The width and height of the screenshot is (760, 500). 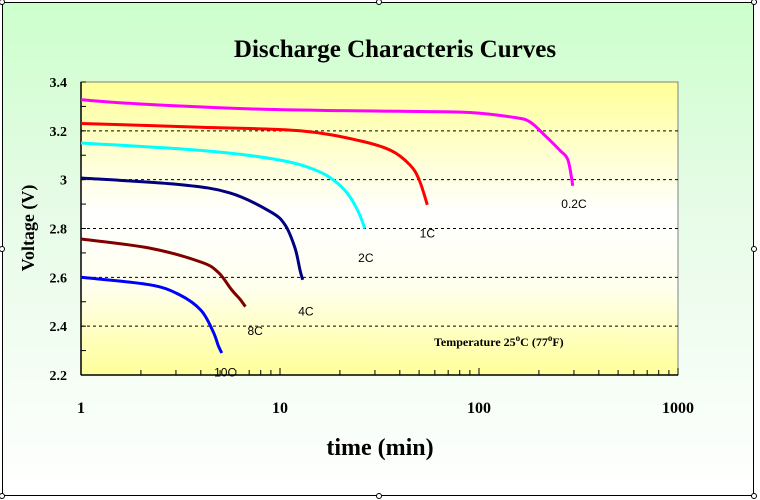 What do you see at coordinates (395, 49) in the screenshot?
I see `chart-title: Discharge Characteris Curves` at bounding box center [395, 49].